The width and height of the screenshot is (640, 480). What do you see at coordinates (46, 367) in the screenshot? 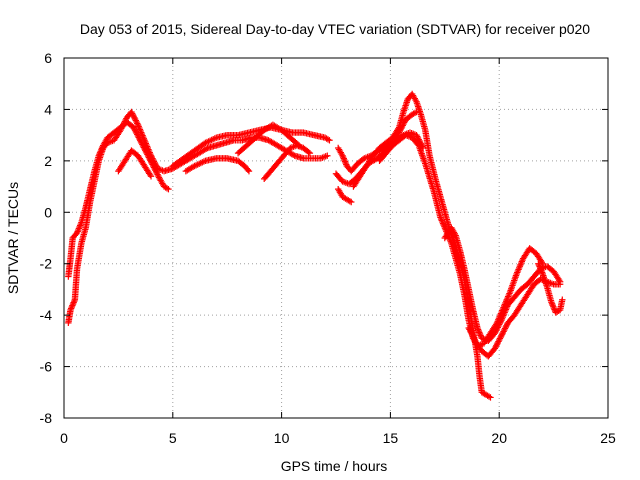
I see `y-tick-label: -6` at bounding box center [46, 367].